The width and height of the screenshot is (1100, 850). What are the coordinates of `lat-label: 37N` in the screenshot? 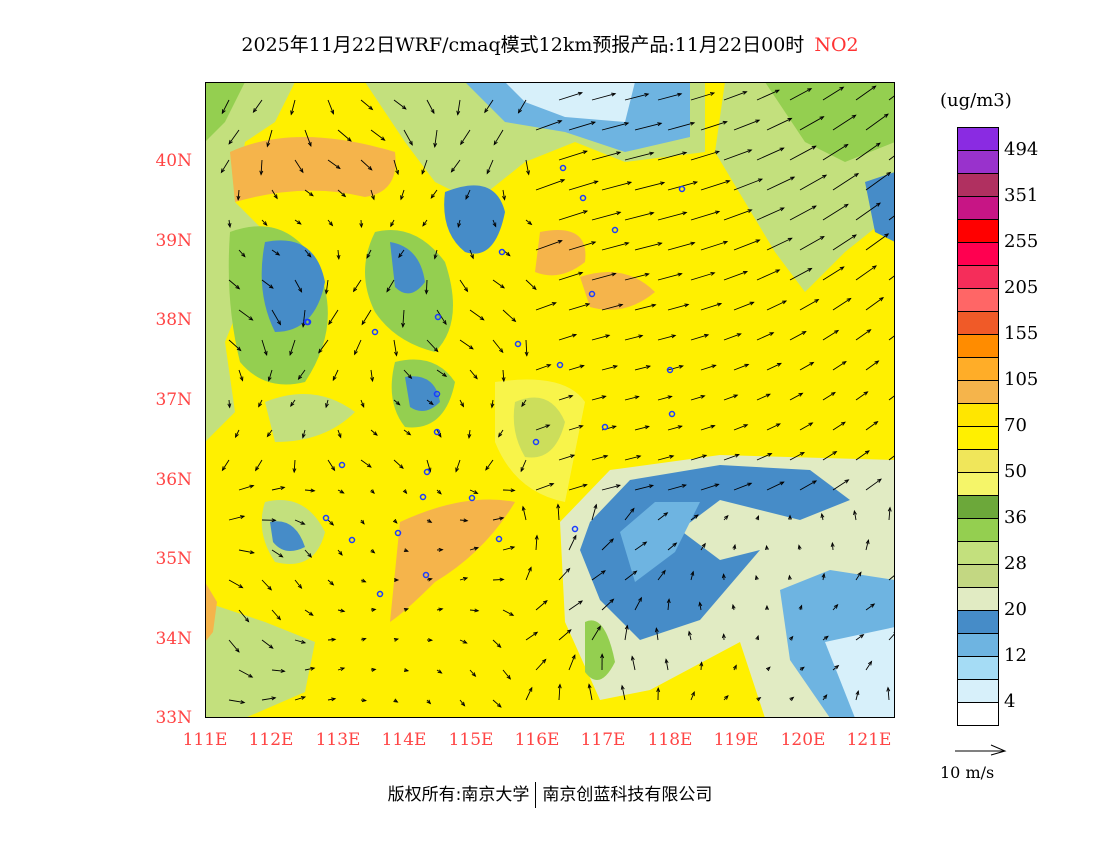 It's located at (173, 400).